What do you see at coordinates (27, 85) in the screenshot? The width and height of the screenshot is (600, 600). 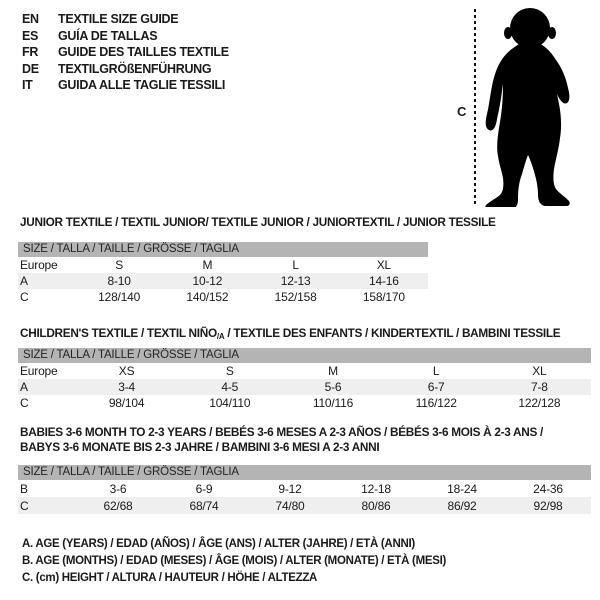 I see `language-code: IT` at bounding box center [27, 85].